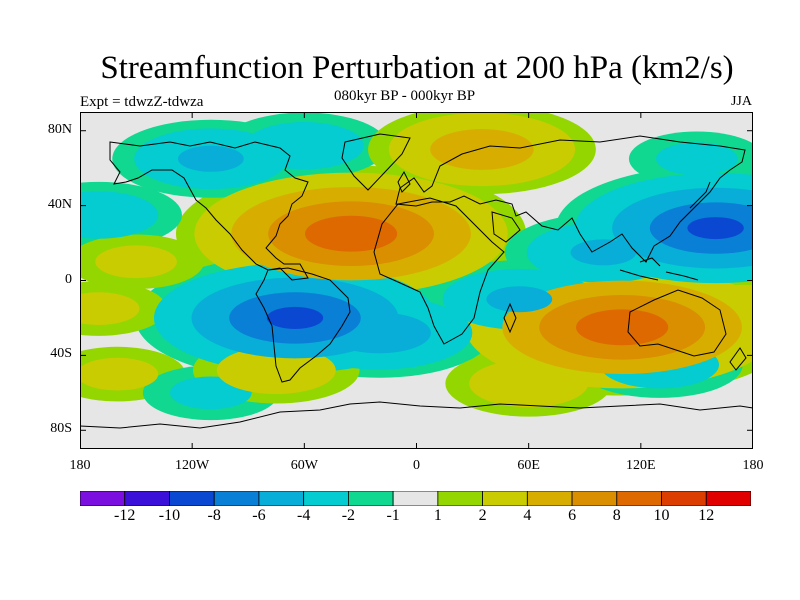 The height and width of the screenshot is (600, 800). What do you see at coordinates (304, 465) in the screenshot?
I see `lon-label: 60W` at bounding box center [304, 465].